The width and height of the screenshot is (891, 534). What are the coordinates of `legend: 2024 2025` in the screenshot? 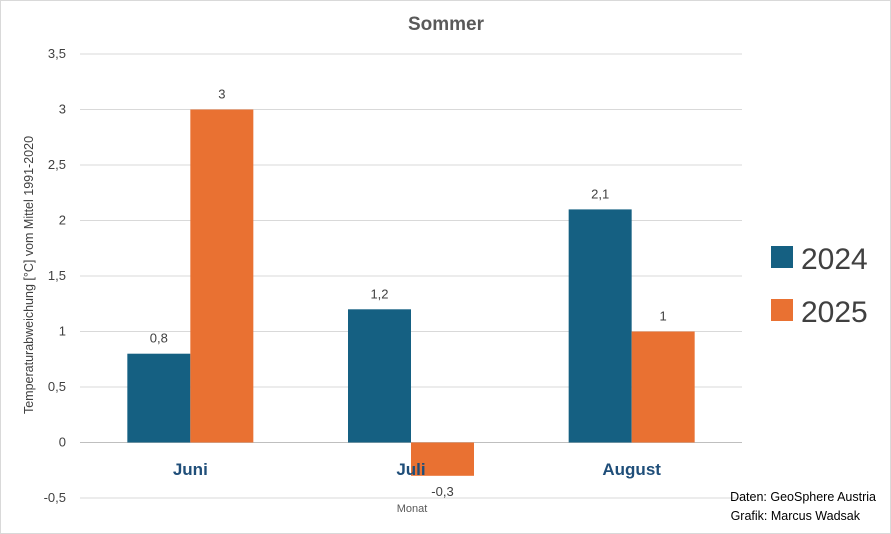 It's located at (819, 286).